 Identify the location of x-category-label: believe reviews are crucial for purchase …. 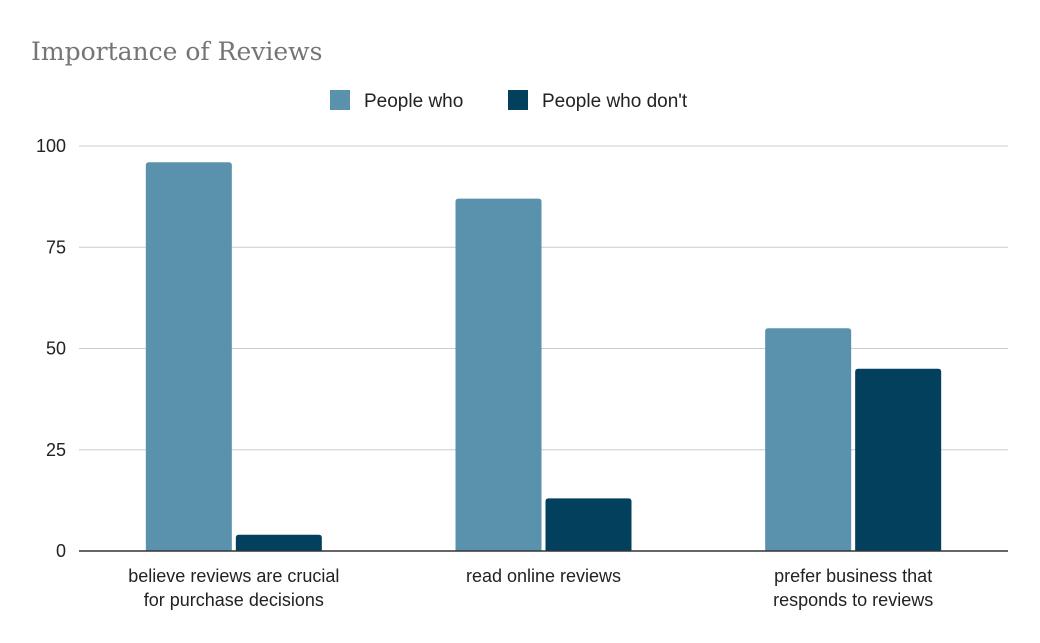
(233, 588).